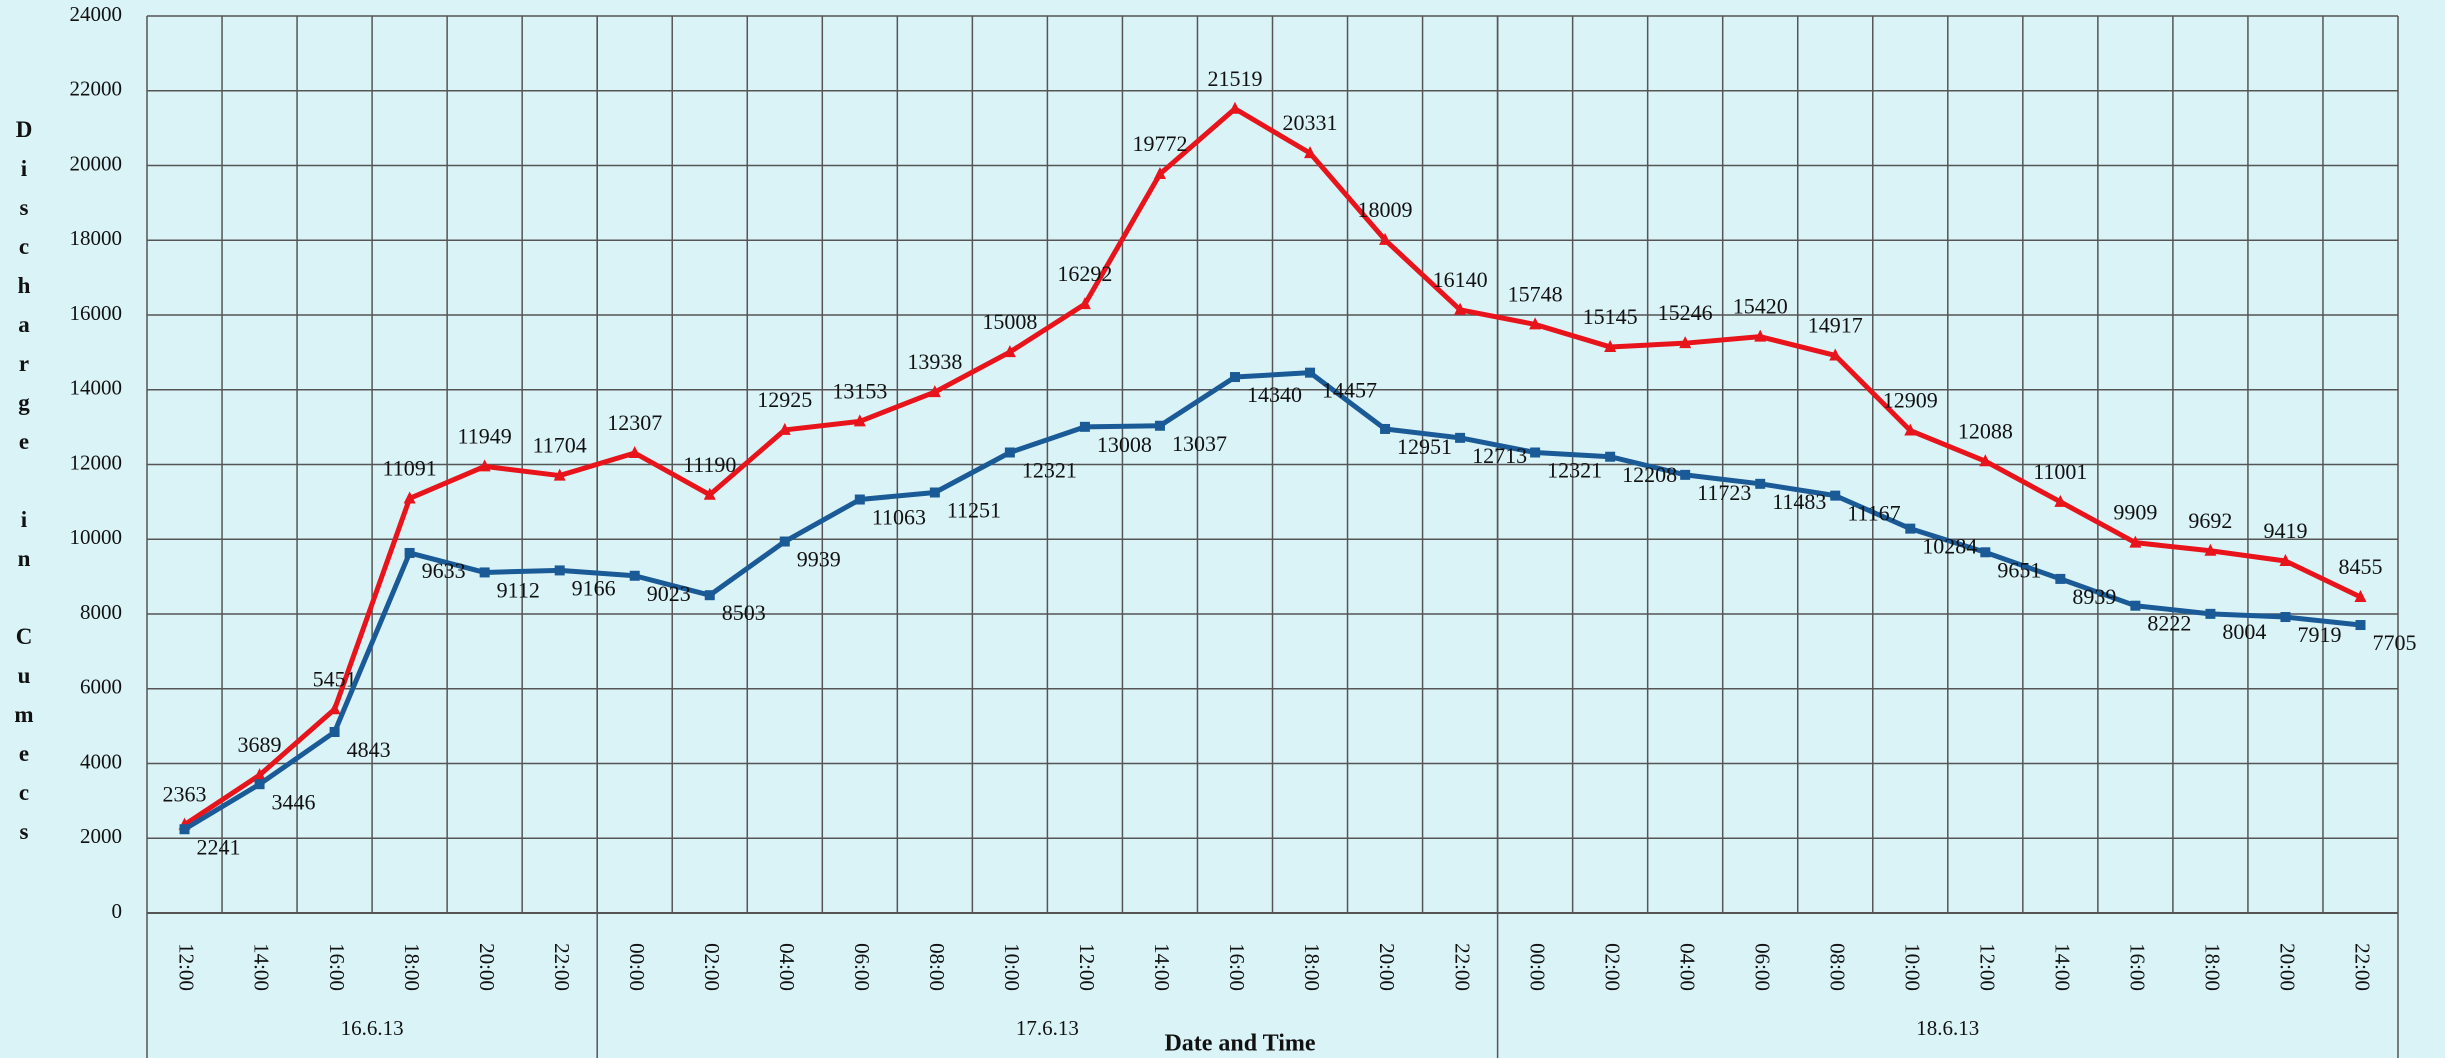 Image resolution: width=2445 pixels, height=1058 pixels. I want to click on data-label: 9651, so click(2019, 569).